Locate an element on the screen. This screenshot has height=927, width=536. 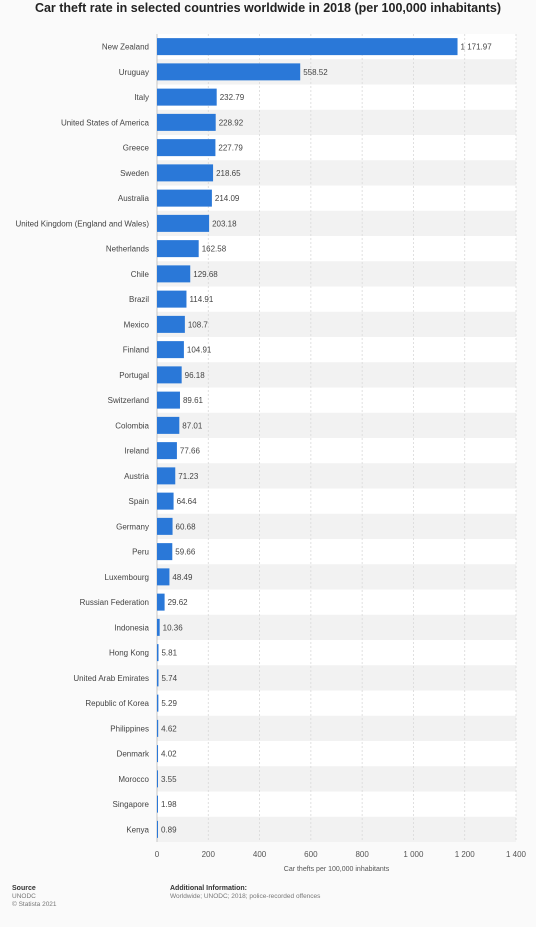
value-label: 64.64 is located at coordinates (187, 501).